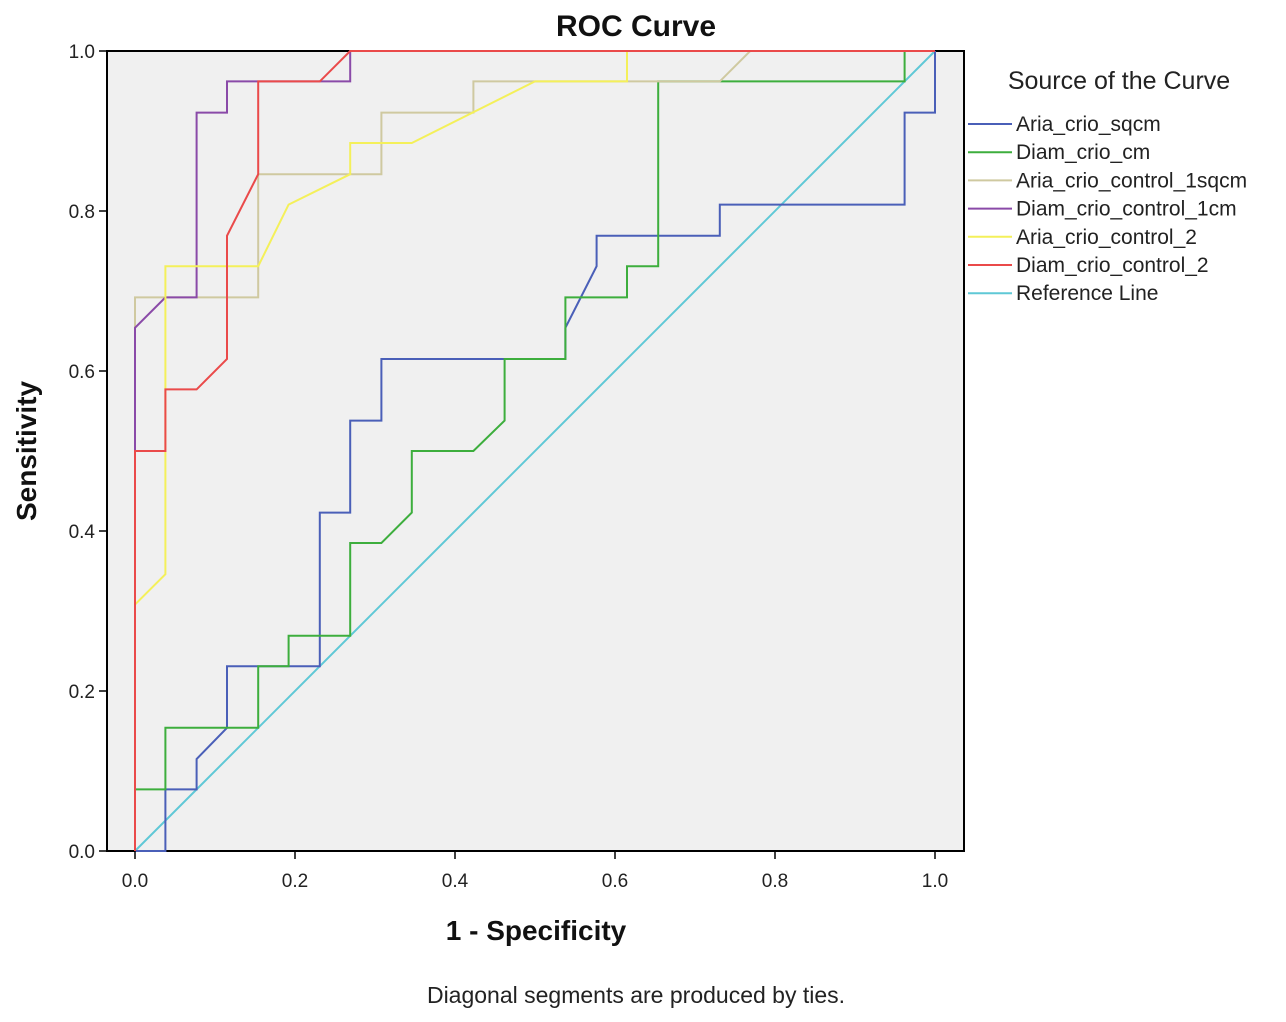 Image resolution: width=1286 pixels, height=1022 pixels. What do you see at coordinates (82, 532) in the screenshot?
I see `y-tick-label: 0.4` at bounding box center [82, 532].